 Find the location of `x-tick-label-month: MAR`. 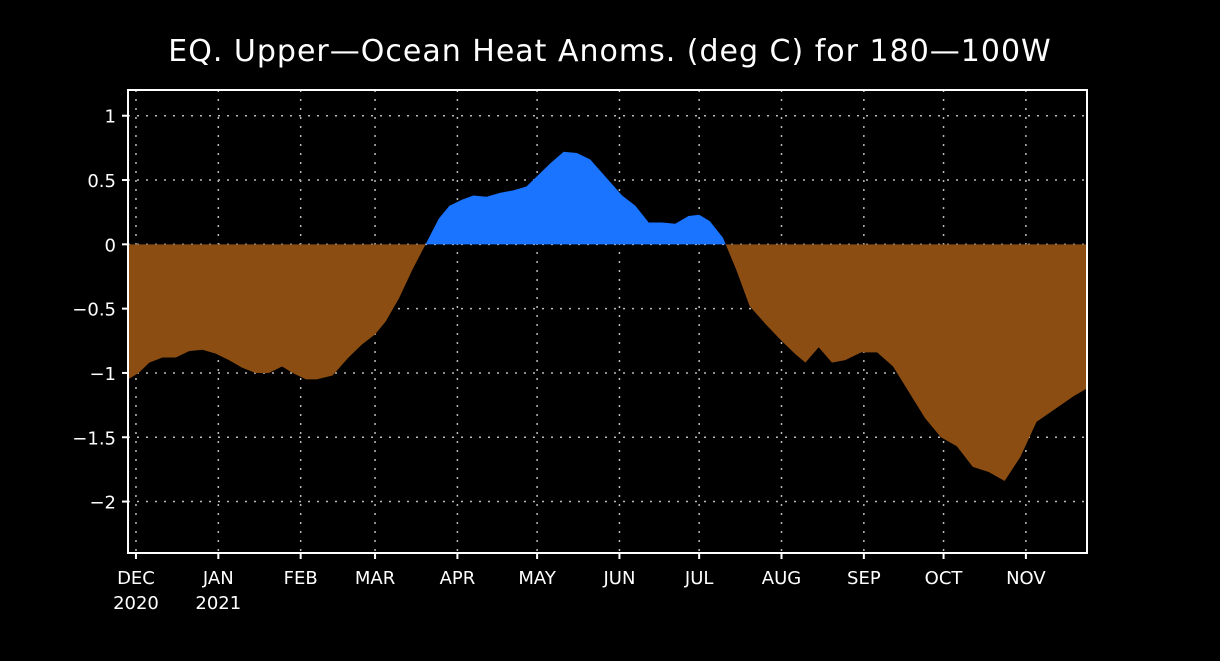

x-tick-label-month: MAR is located at coordinates (375, 578).